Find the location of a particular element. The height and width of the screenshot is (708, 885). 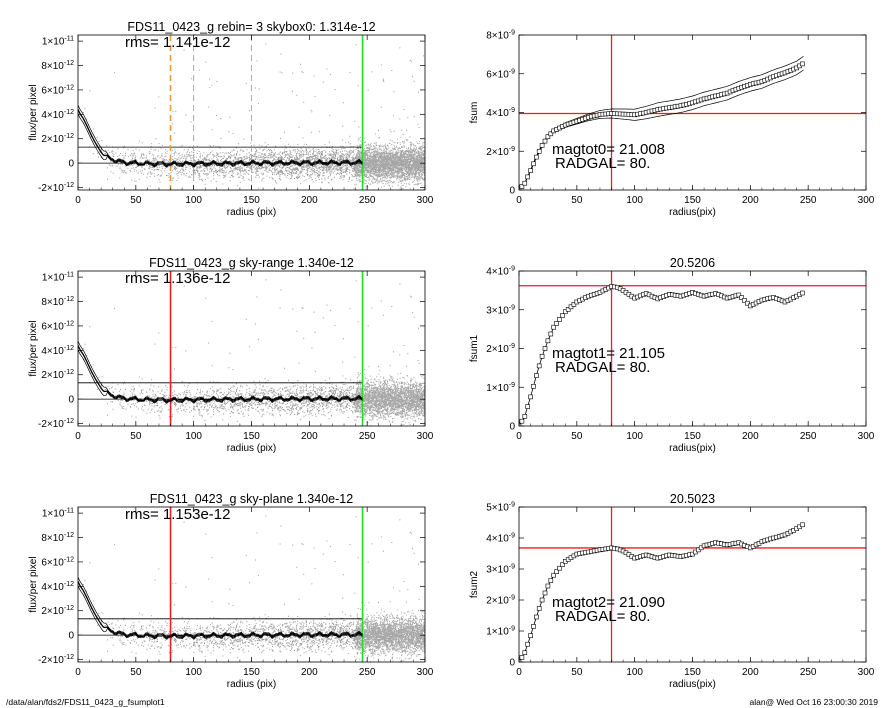

pixel-scatter is located at coordinates (253, 588).